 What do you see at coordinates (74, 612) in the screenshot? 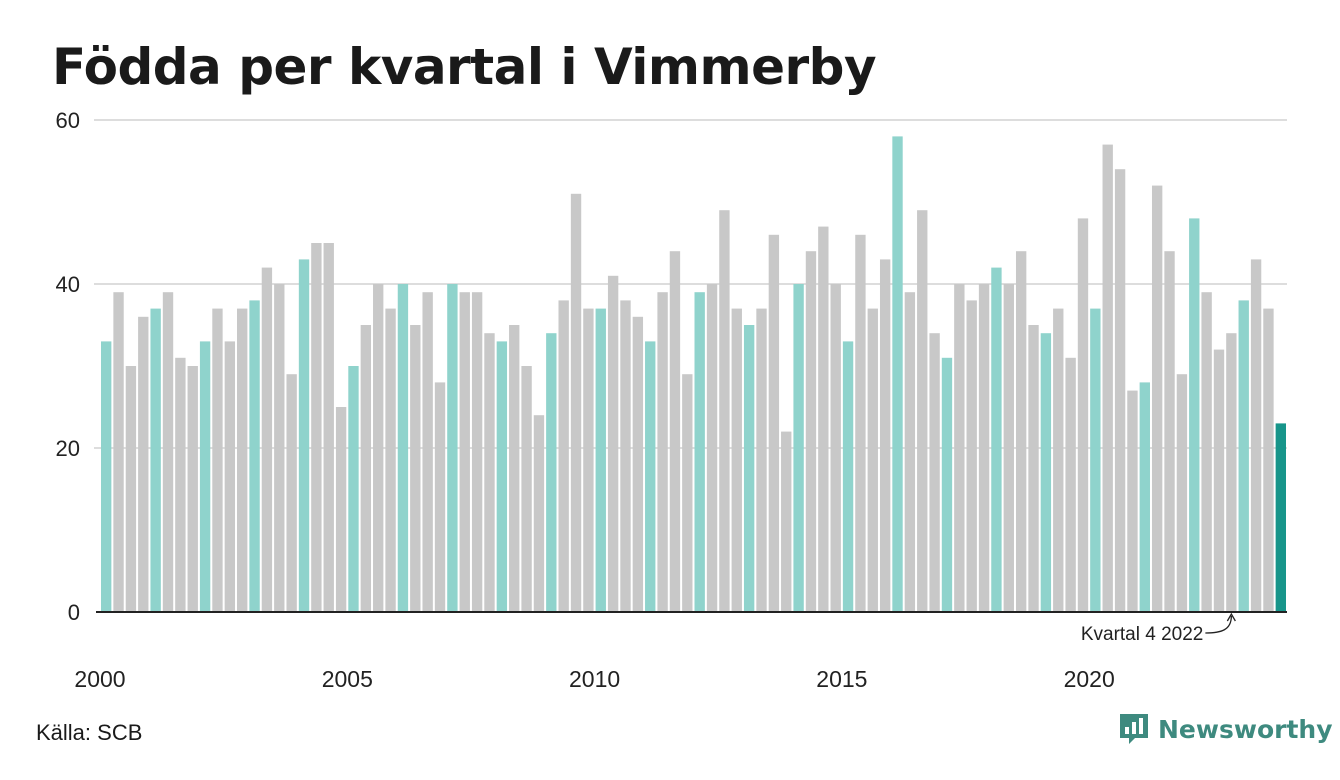
I see `y-tick-label: 0` at bounding box center [74, 612].